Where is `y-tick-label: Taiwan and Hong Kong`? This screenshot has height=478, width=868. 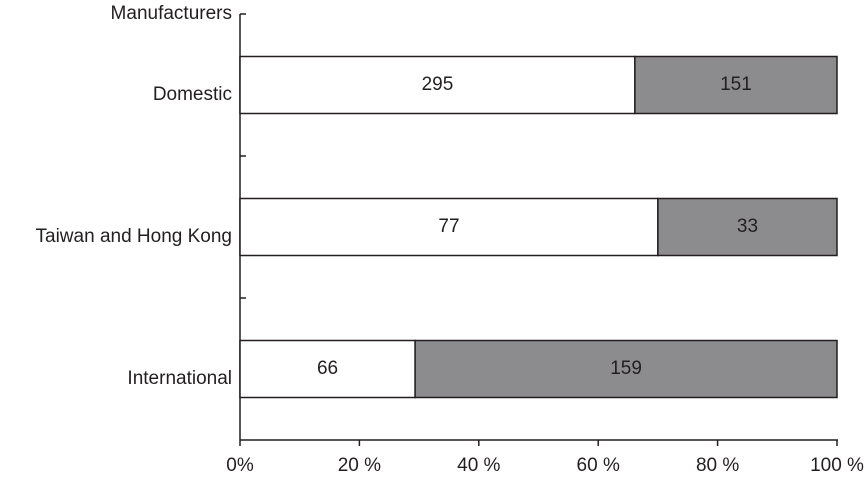
y-tick-label: Taiwan and Hong Kong is located at coordinates (134, 236).